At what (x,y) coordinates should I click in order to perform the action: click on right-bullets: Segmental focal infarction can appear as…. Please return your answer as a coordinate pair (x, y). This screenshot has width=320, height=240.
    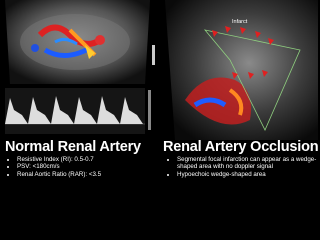
    Looking at the image, I should click on (244, 167).